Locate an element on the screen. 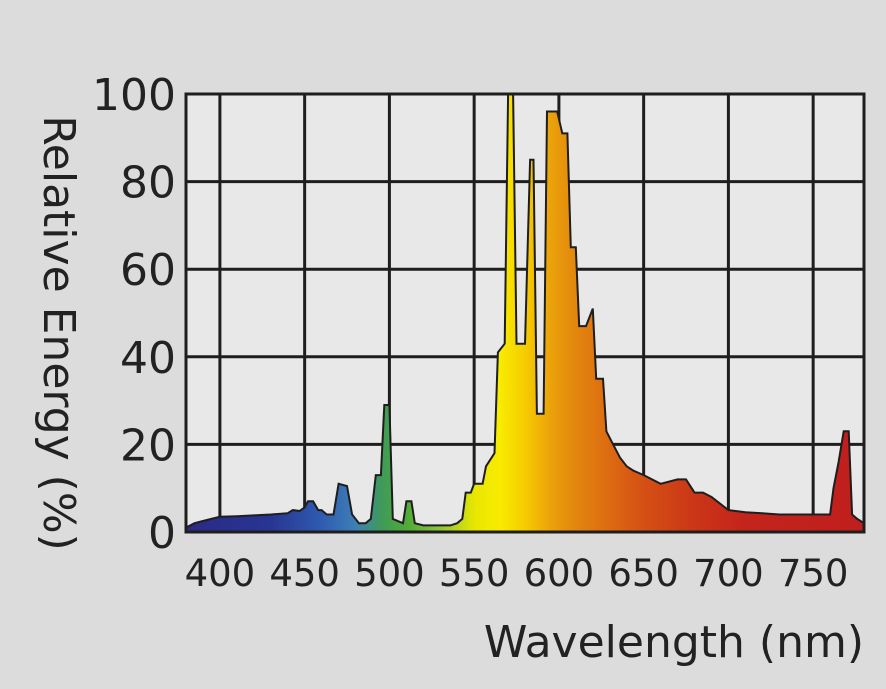  y-tick-label: 100 is located at coordinates (134, 95).